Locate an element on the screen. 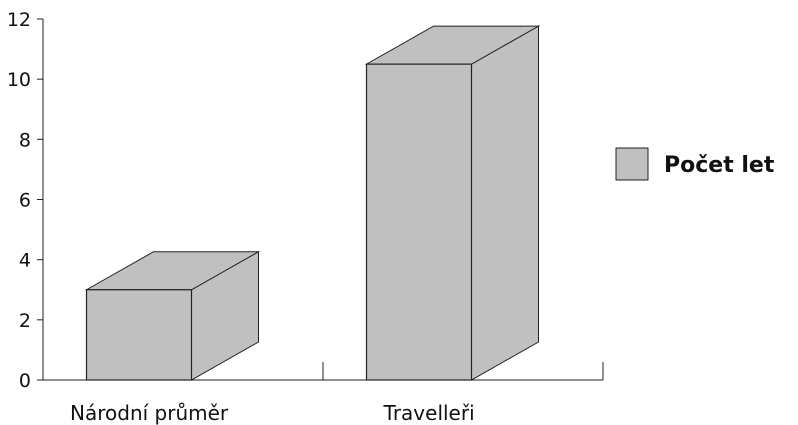 The image size is (798, 425). x-category-label: Národní průměr is located at coordinates (149, 413).